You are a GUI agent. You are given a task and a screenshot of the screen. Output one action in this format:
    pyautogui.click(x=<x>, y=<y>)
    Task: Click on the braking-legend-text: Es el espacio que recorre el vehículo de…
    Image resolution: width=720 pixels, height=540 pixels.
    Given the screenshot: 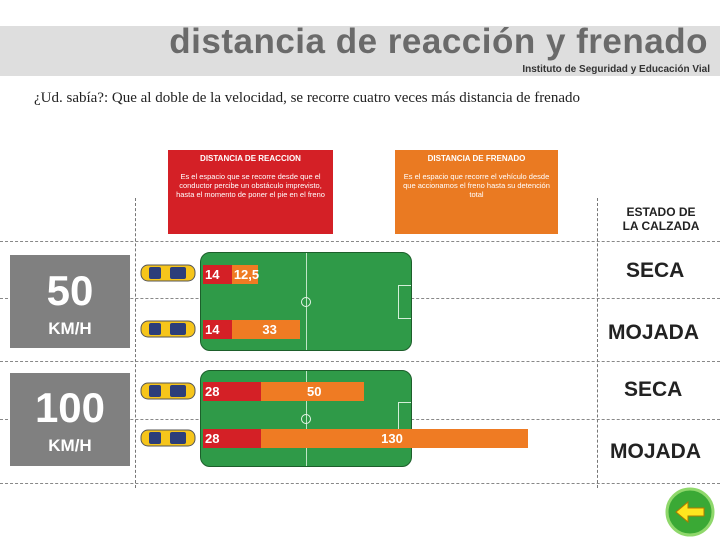 What is the action you would take?
    pyautogui.click(x=476, y=185)
    